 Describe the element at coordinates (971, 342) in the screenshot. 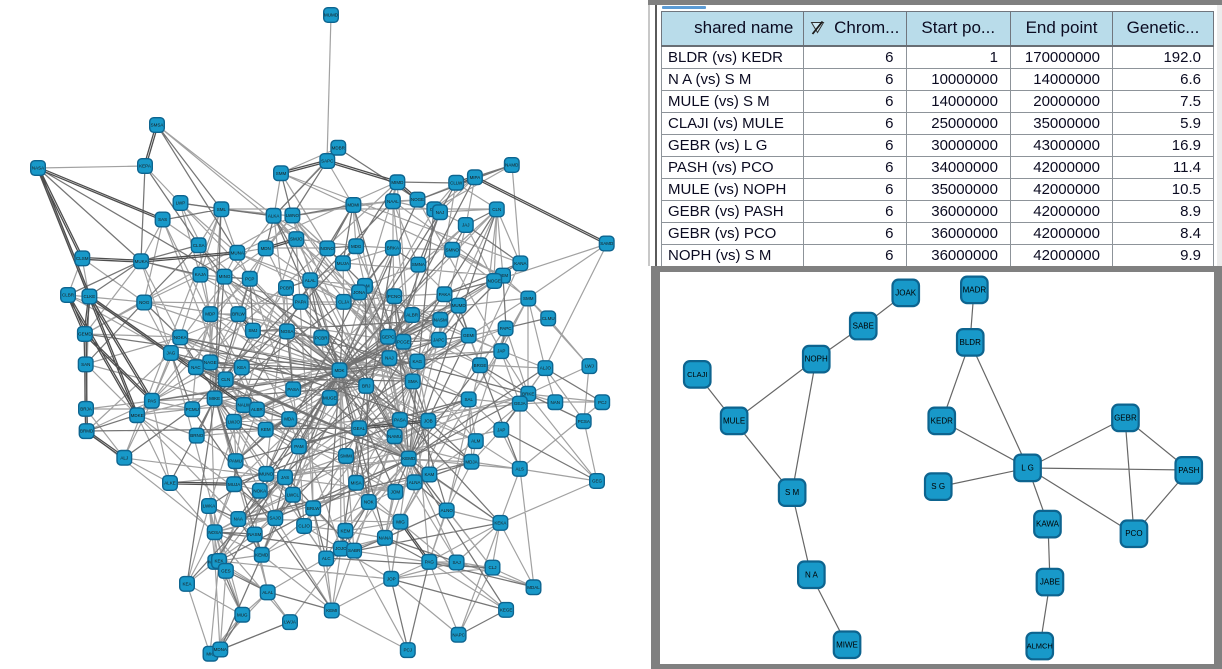

I see `svg-text: BLDR` at that location.